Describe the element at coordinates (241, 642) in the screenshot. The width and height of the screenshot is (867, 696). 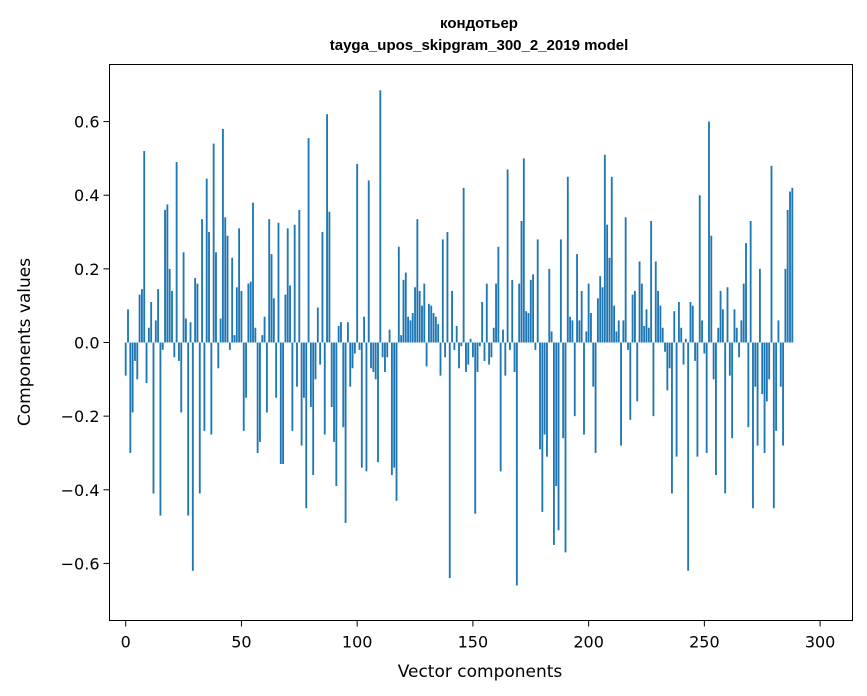
I see `x-tick-label: 50` at that location.